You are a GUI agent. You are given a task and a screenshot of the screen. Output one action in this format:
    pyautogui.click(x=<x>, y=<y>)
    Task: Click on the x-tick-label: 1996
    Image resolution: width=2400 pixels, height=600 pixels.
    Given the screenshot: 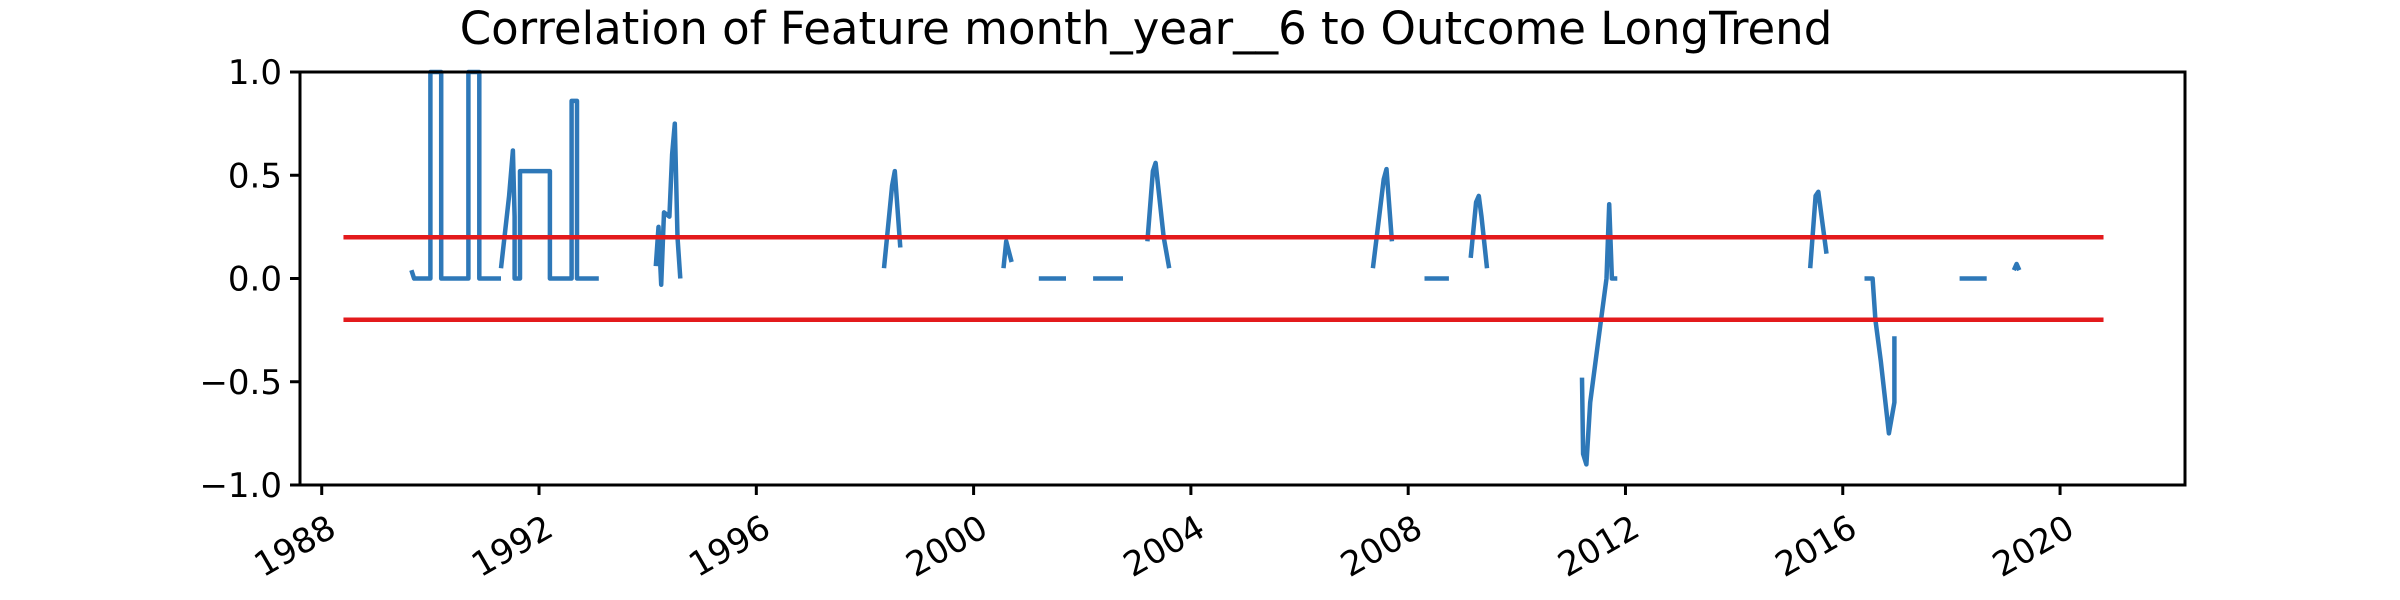 What is the action you would take?
    pyautogui.click(x=729, y=547)
    